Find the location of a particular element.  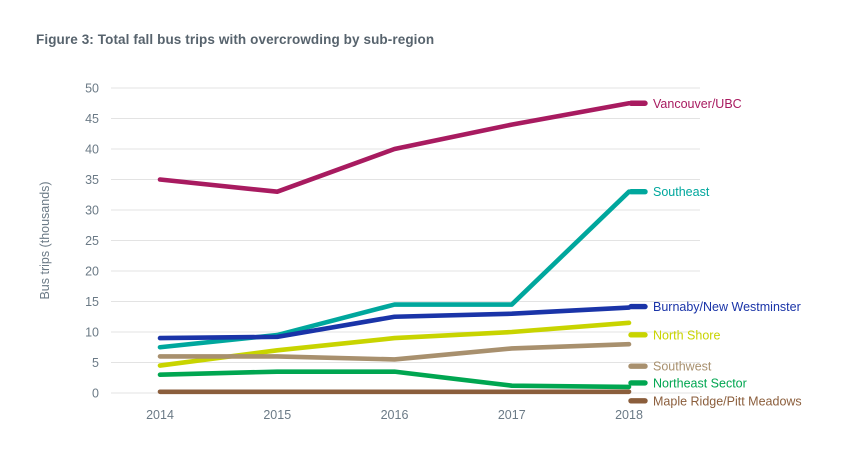

y-axis-tick-labels: 0 5 10 15 20 25 30 35 40 45 50 is located at coordinates (92, 241).